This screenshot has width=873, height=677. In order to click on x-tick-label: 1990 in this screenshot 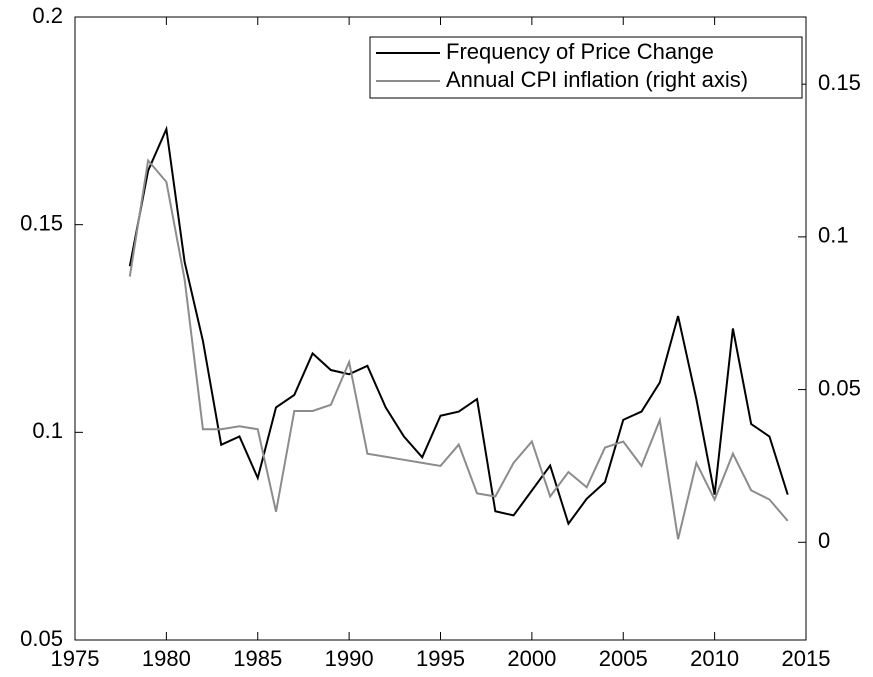, I will do `click(349, 658)`.